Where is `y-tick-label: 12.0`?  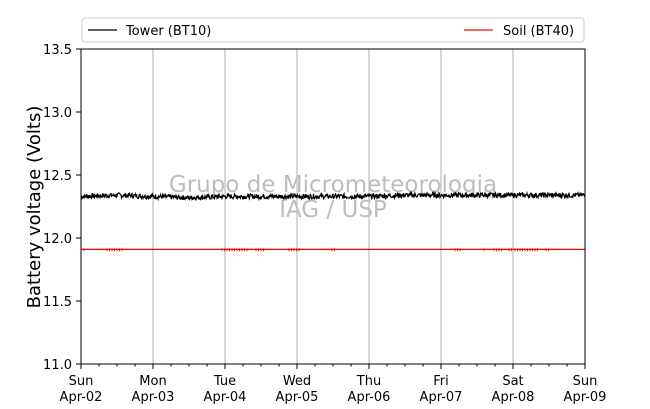
y-tick-label: 12.0 is located at coordinates (57, 239).